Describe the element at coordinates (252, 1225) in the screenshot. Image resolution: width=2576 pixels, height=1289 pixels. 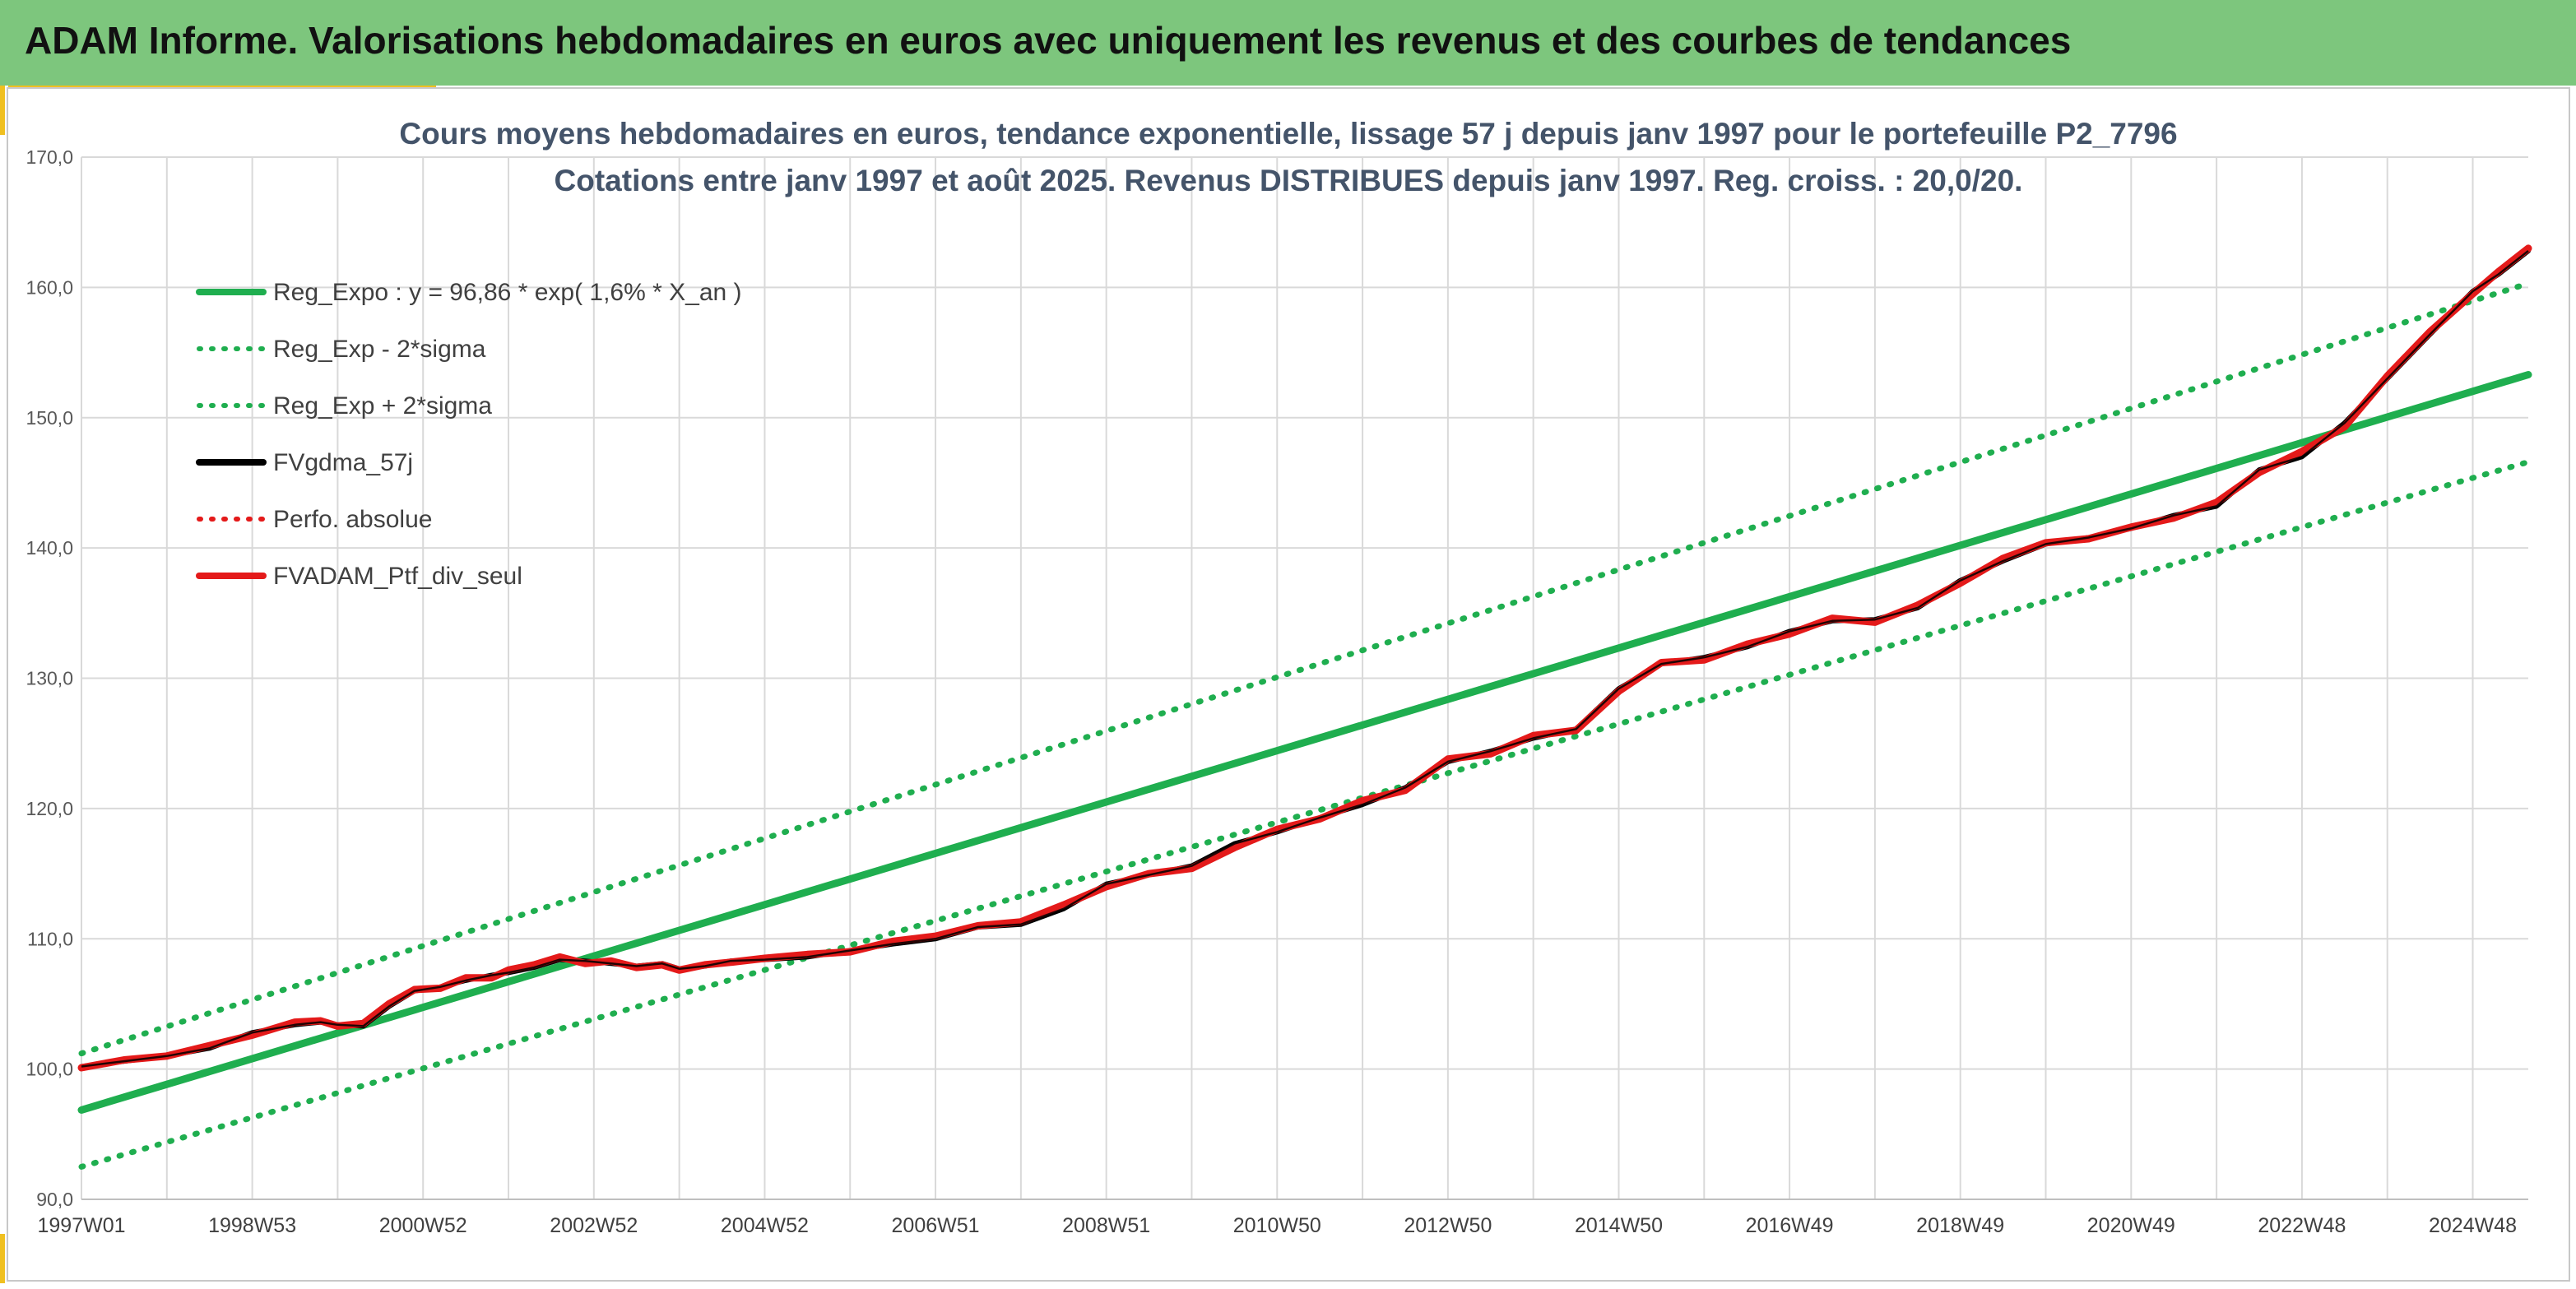
I see `x-tick-label: 1998W53` at that location.